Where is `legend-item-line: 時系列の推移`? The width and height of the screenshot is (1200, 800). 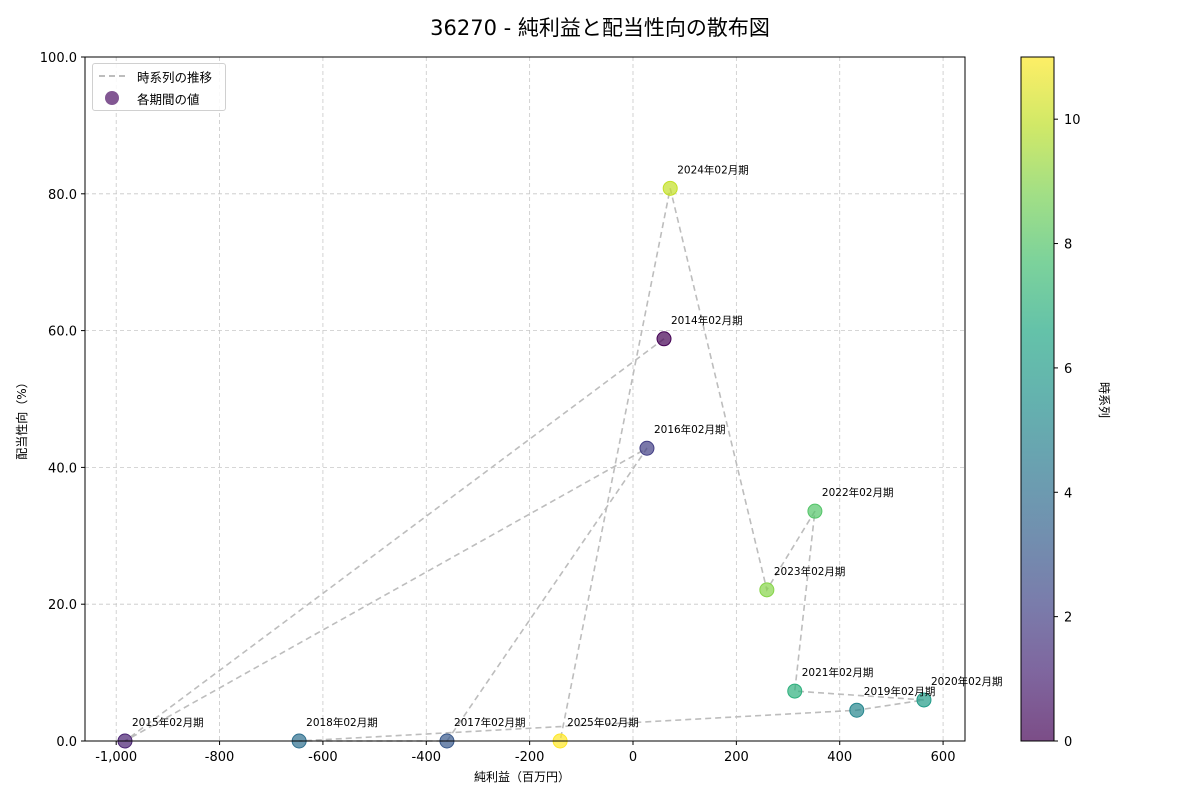
legend-item-line: 時系列の推移 is located at coordinates (152, 76).